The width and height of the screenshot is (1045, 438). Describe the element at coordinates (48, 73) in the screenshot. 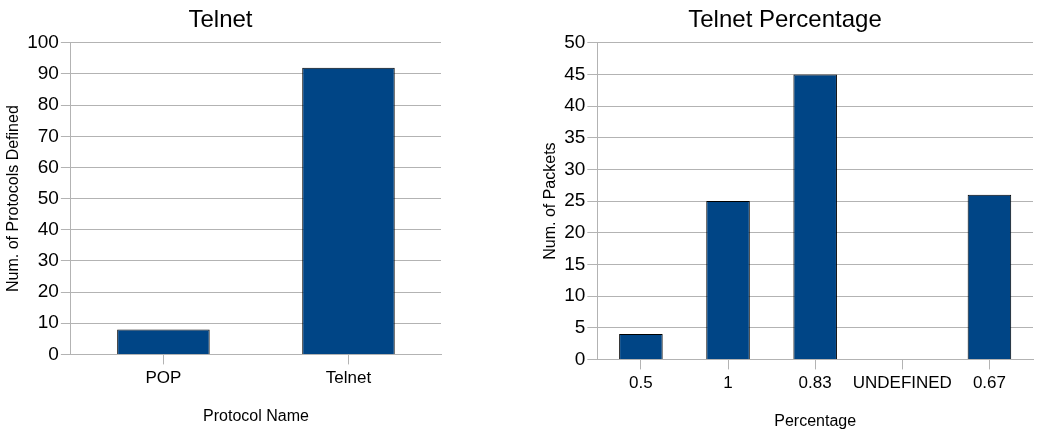

I see `y-tick-label: 90` at that location.